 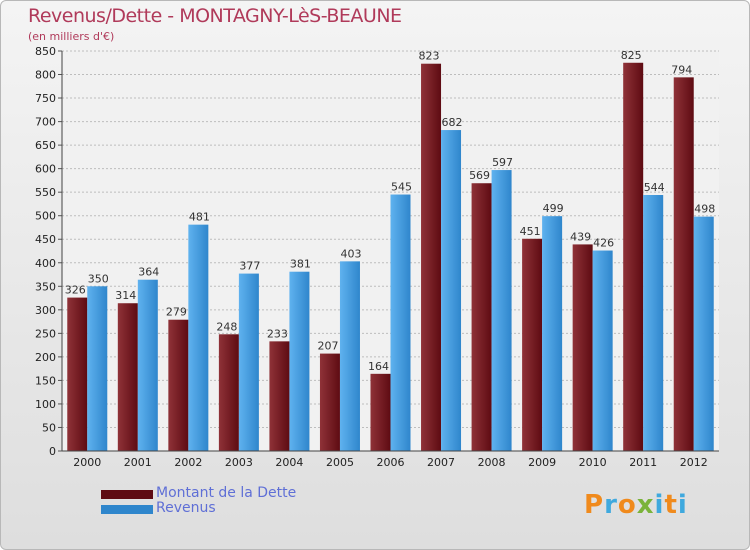 What do you see at coordinates (631, 55) in the screenshot?
I see `data-label-debt: 825` at bounding box center [631, 55].